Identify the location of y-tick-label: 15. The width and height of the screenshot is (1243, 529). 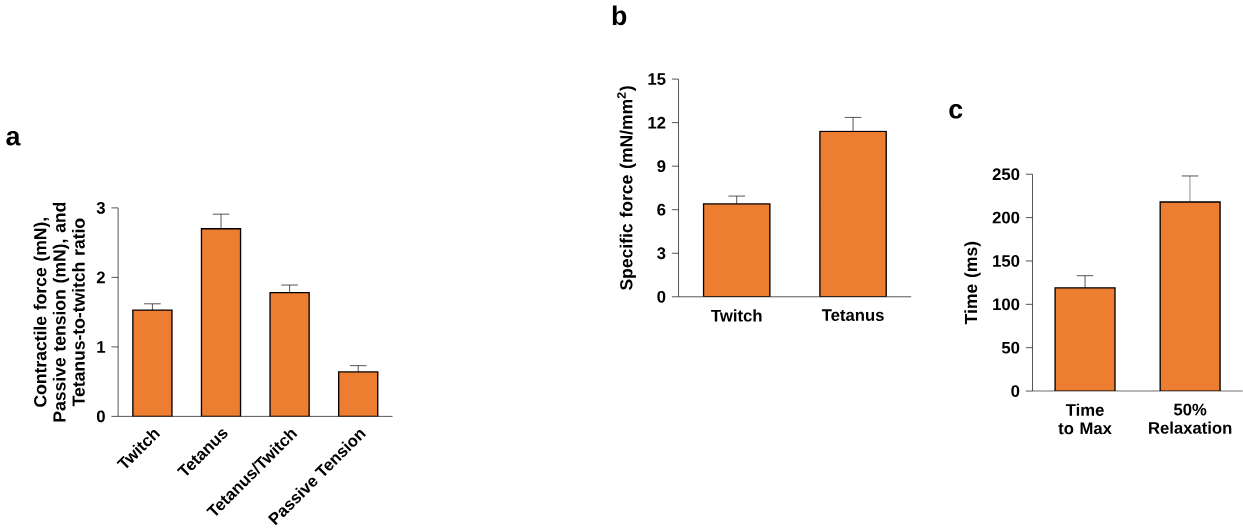
(657, 79).